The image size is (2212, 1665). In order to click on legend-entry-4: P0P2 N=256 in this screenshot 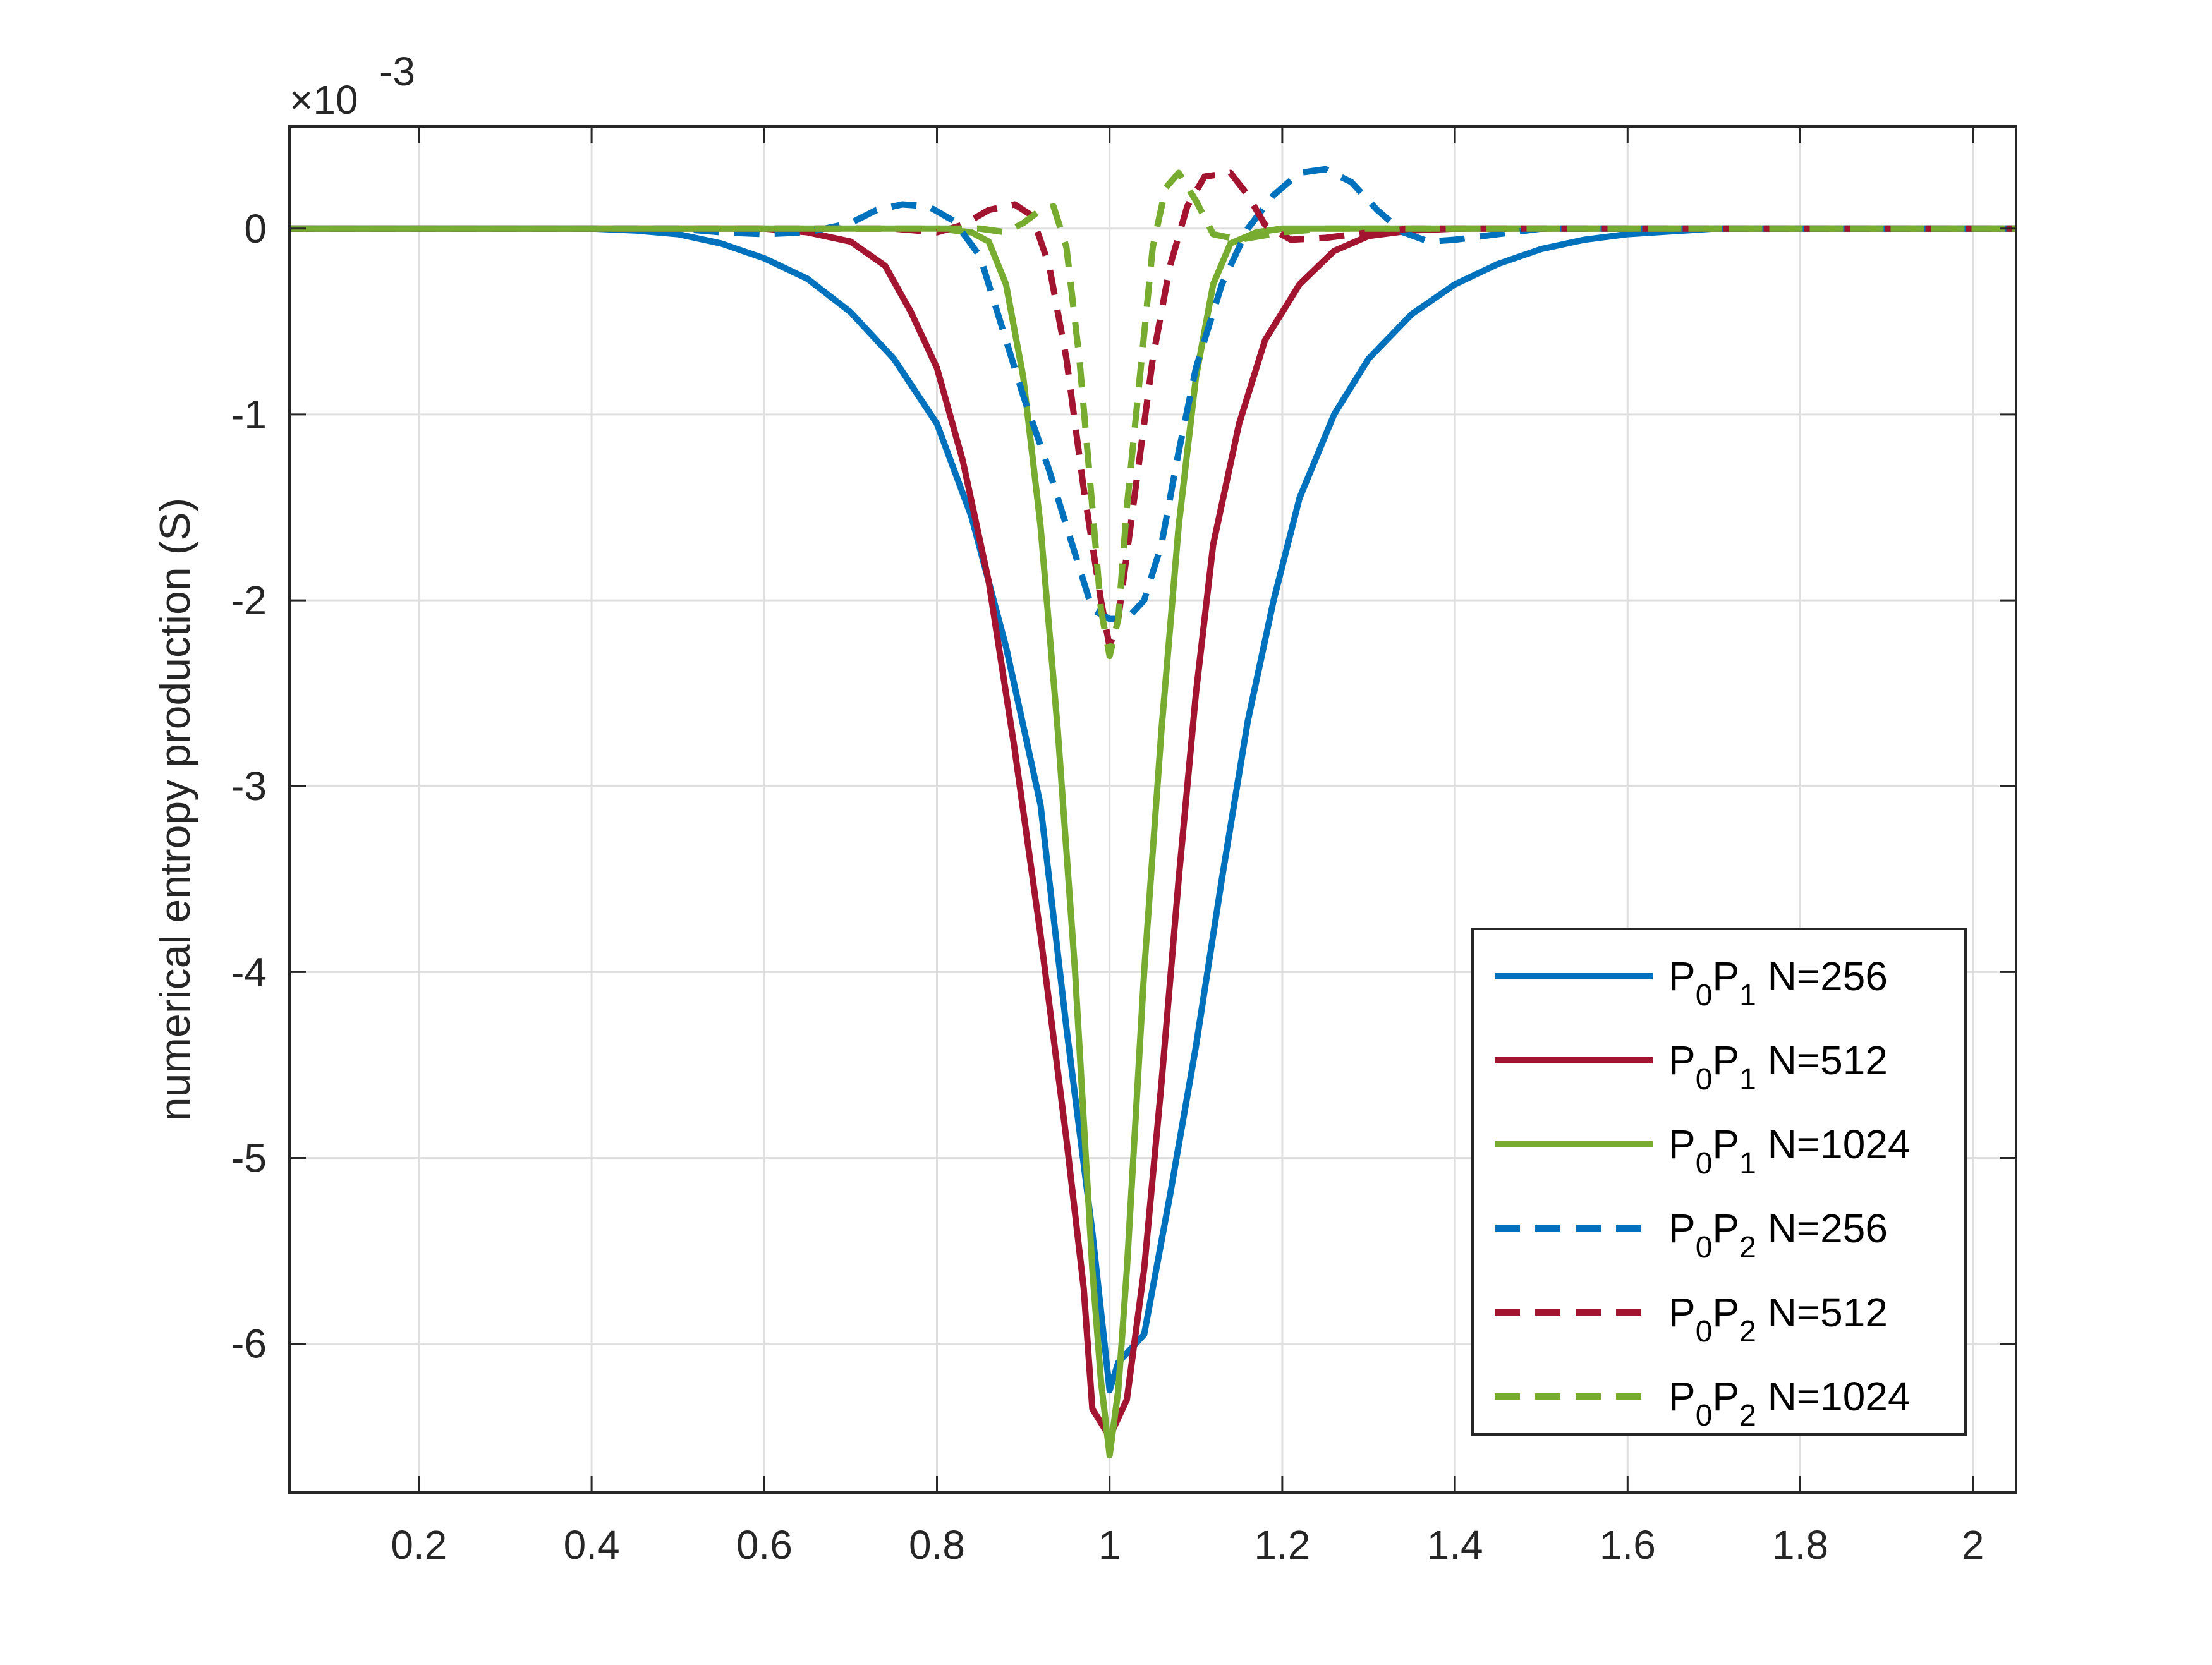, I will do `click(1778, 1235)`.